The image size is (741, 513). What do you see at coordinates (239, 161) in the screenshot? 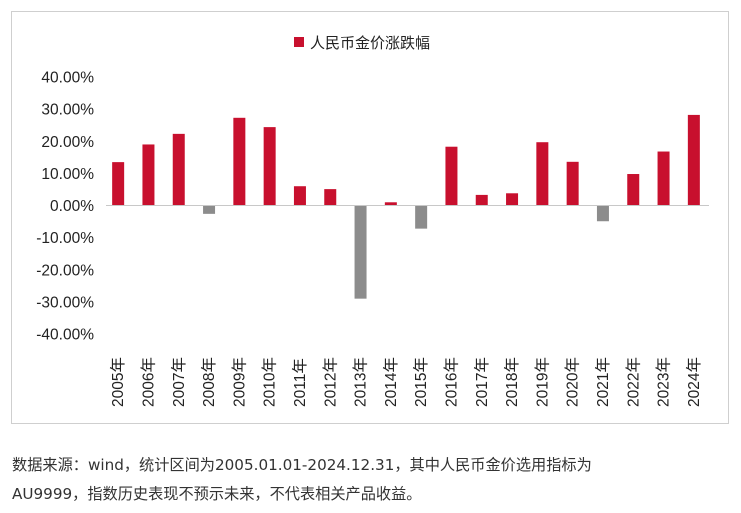
I see `bar-2009年` at bounding box center [239, 161].